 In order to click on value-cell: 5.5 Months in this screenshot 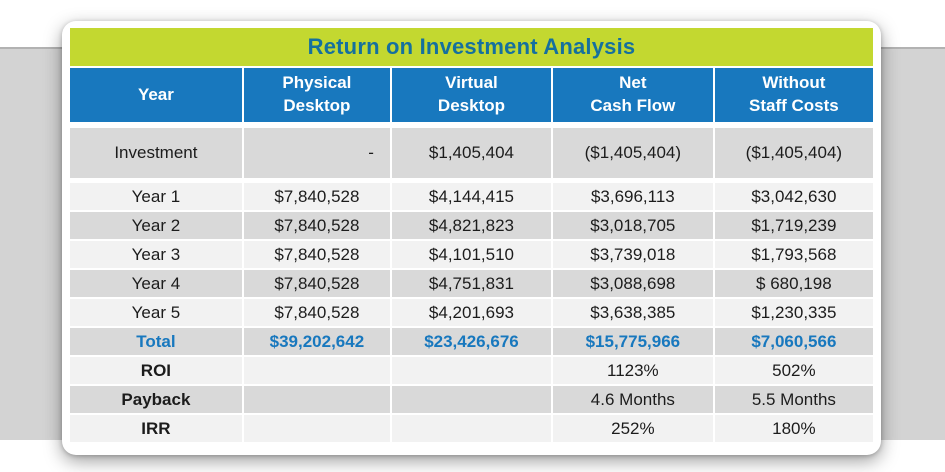, I will do `click(793, 399)`.